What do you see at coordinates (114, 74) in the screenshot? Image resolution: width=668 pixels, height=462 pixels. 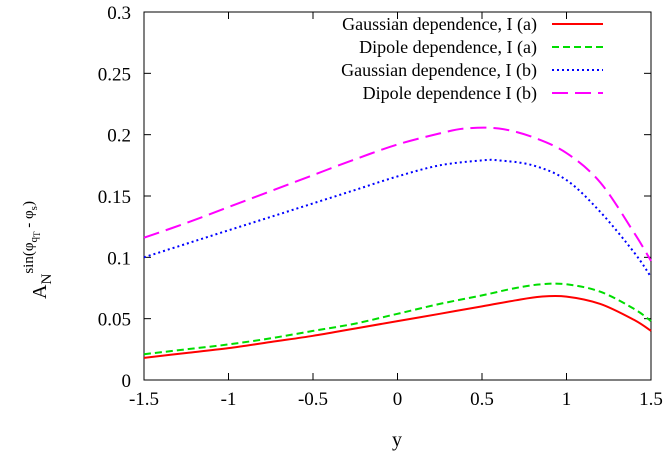 I see `y-tick-label: 0.25` at bounding box center [114, 74].